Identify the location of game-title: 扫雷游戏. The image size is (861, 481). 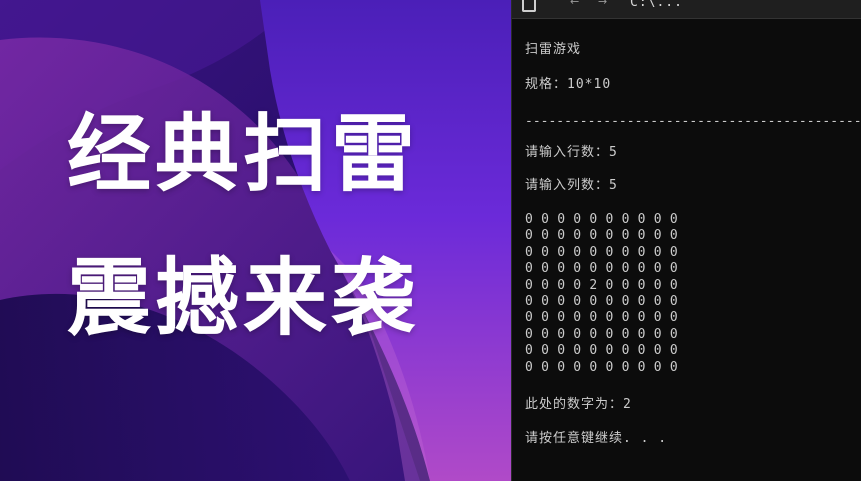
(553, 49).